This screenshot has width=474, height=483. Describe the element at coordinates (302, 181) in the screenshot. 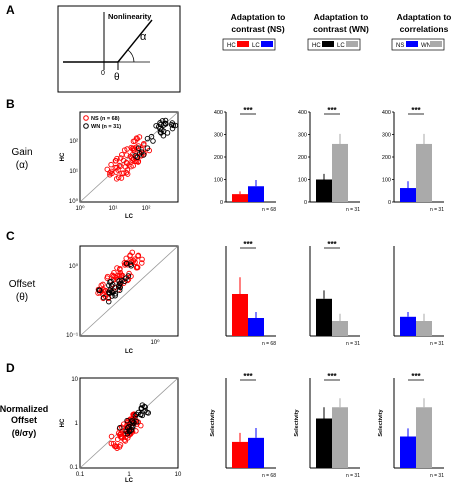

I see `y-tick-label: 100` at that location.